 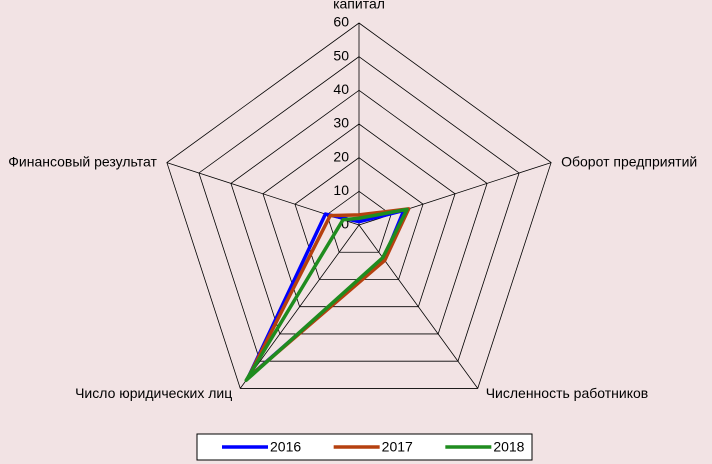 What do you see at coordinates (341, 190) in the screenshot?
I see `r-tick-label: 10` at bounding box center [341, 190].